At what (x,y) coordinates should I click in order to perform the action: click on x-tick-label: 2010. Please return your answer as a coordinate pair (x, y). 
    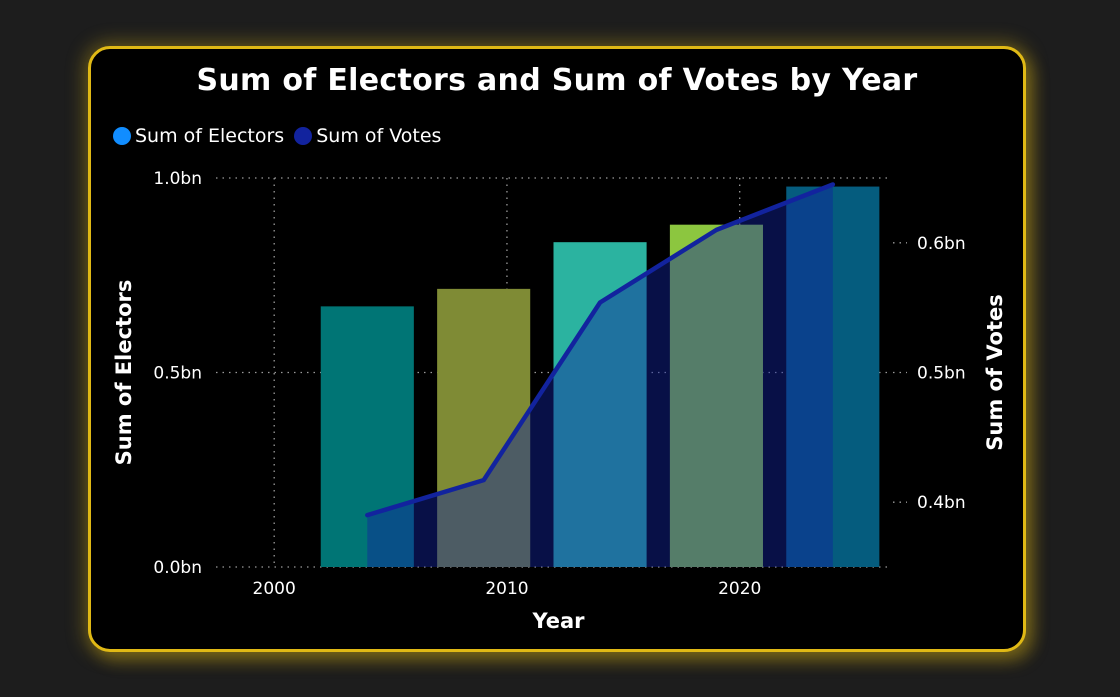
    Looking at the image, I should click on (506, 589).